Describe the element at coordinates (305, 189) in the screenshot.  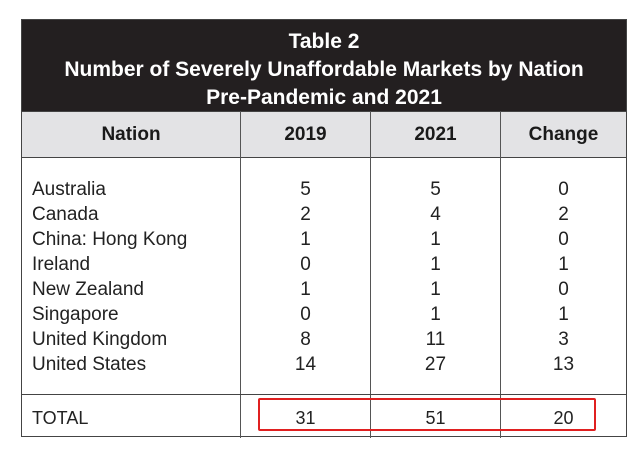
I see `cell-2019: 5` at that location.